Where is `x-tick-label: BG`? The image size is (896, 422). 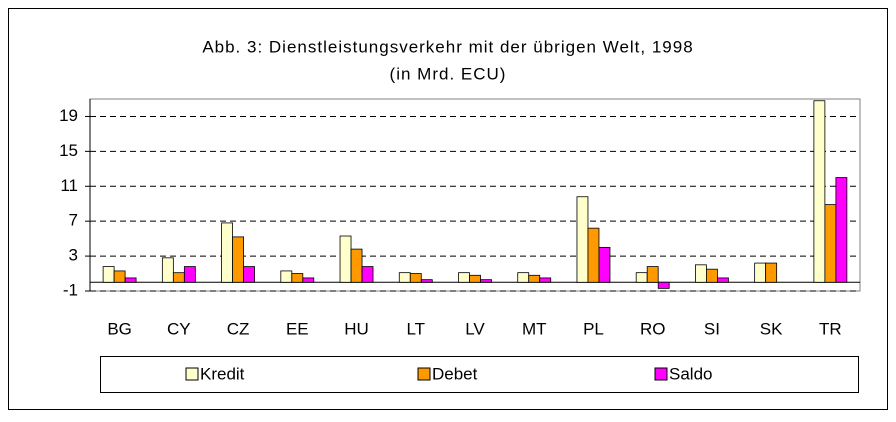 x-tick-label: BG is located at coordinates (119, 328).